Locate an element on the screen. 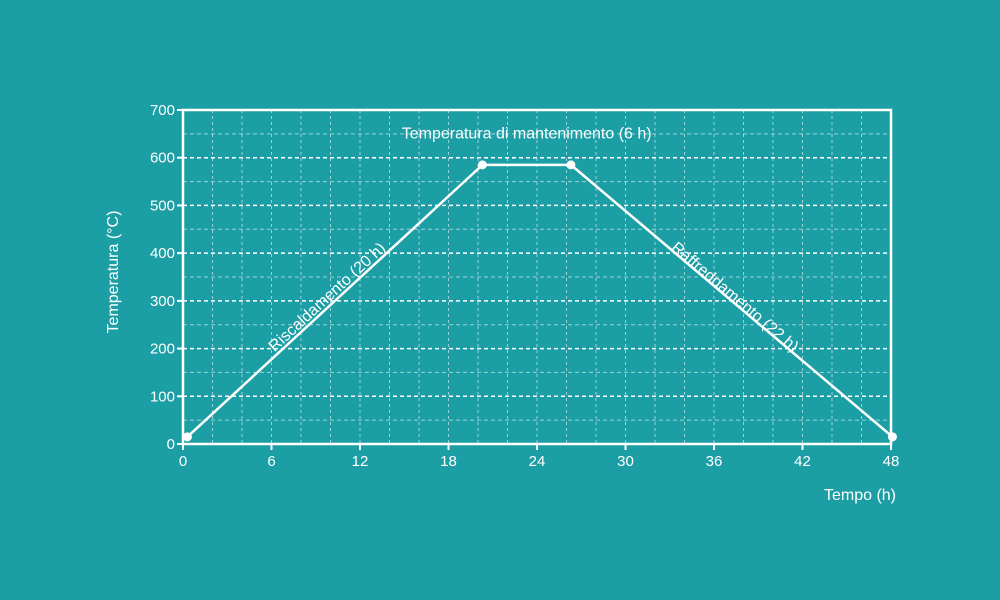  x-tick-label: 0 is located at coordinates (183, 461).